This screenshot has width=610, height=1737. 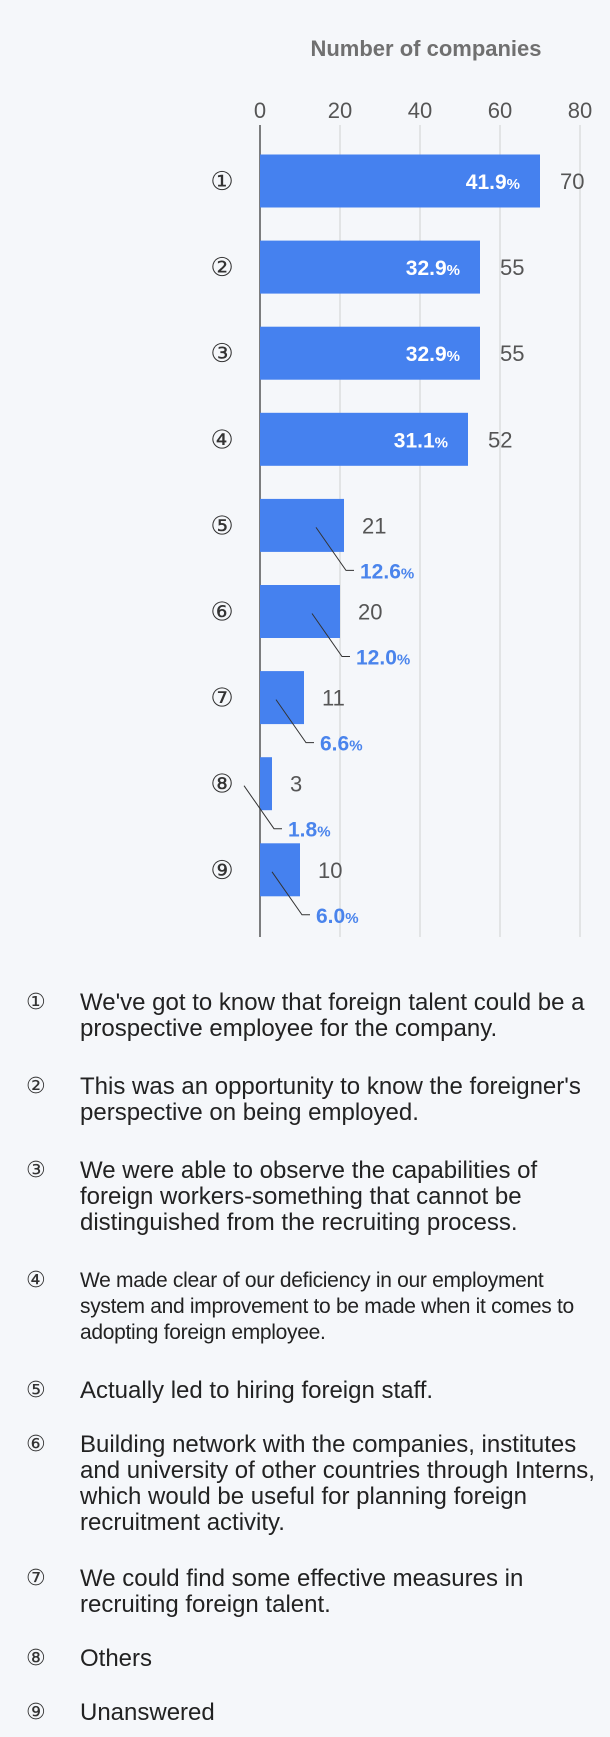 What do you see at coordinates (376, 658) in the screenshot?
I see `percent-value: 12.0` at bounding box center [376, 658].